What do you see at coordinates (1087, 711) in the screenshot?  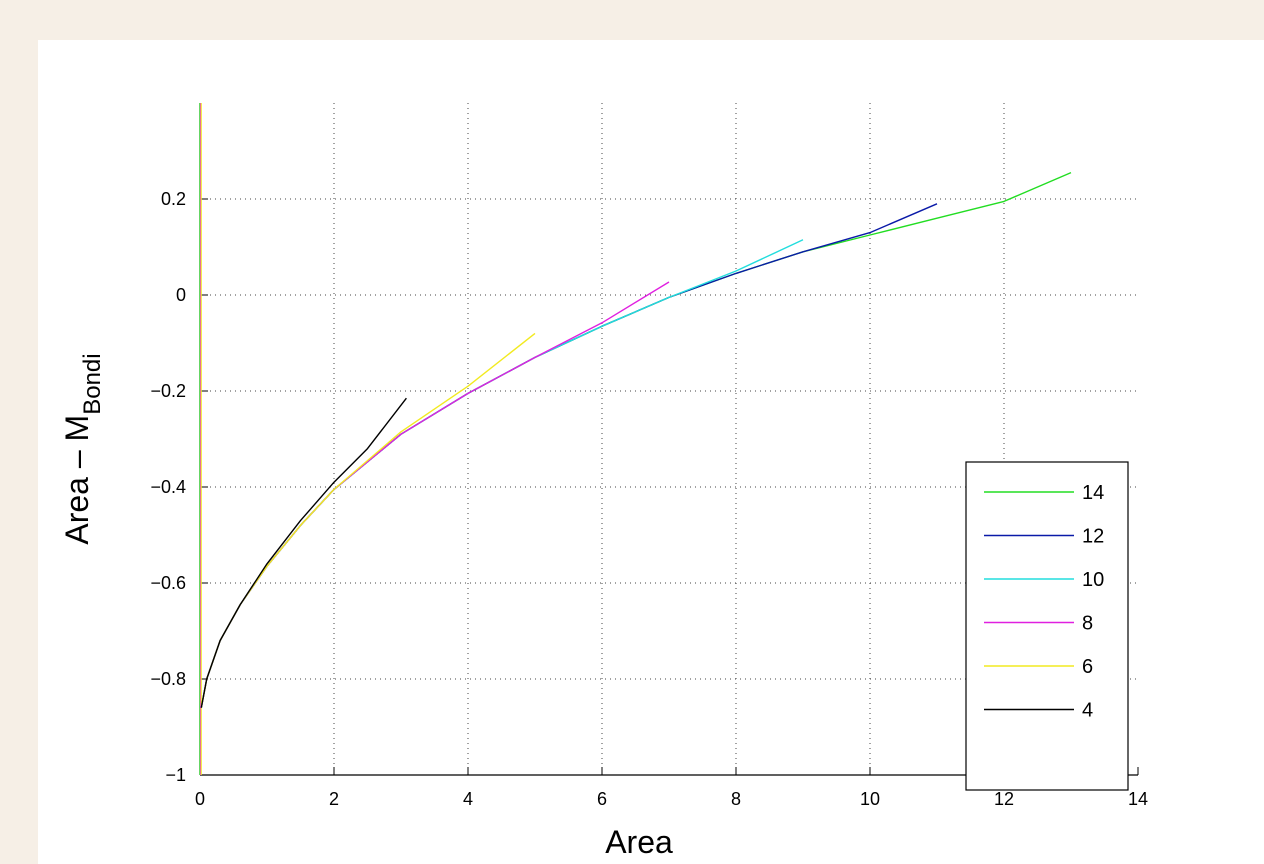 I see `legend-entry-label: 4` at bounding box center [1087, 711].